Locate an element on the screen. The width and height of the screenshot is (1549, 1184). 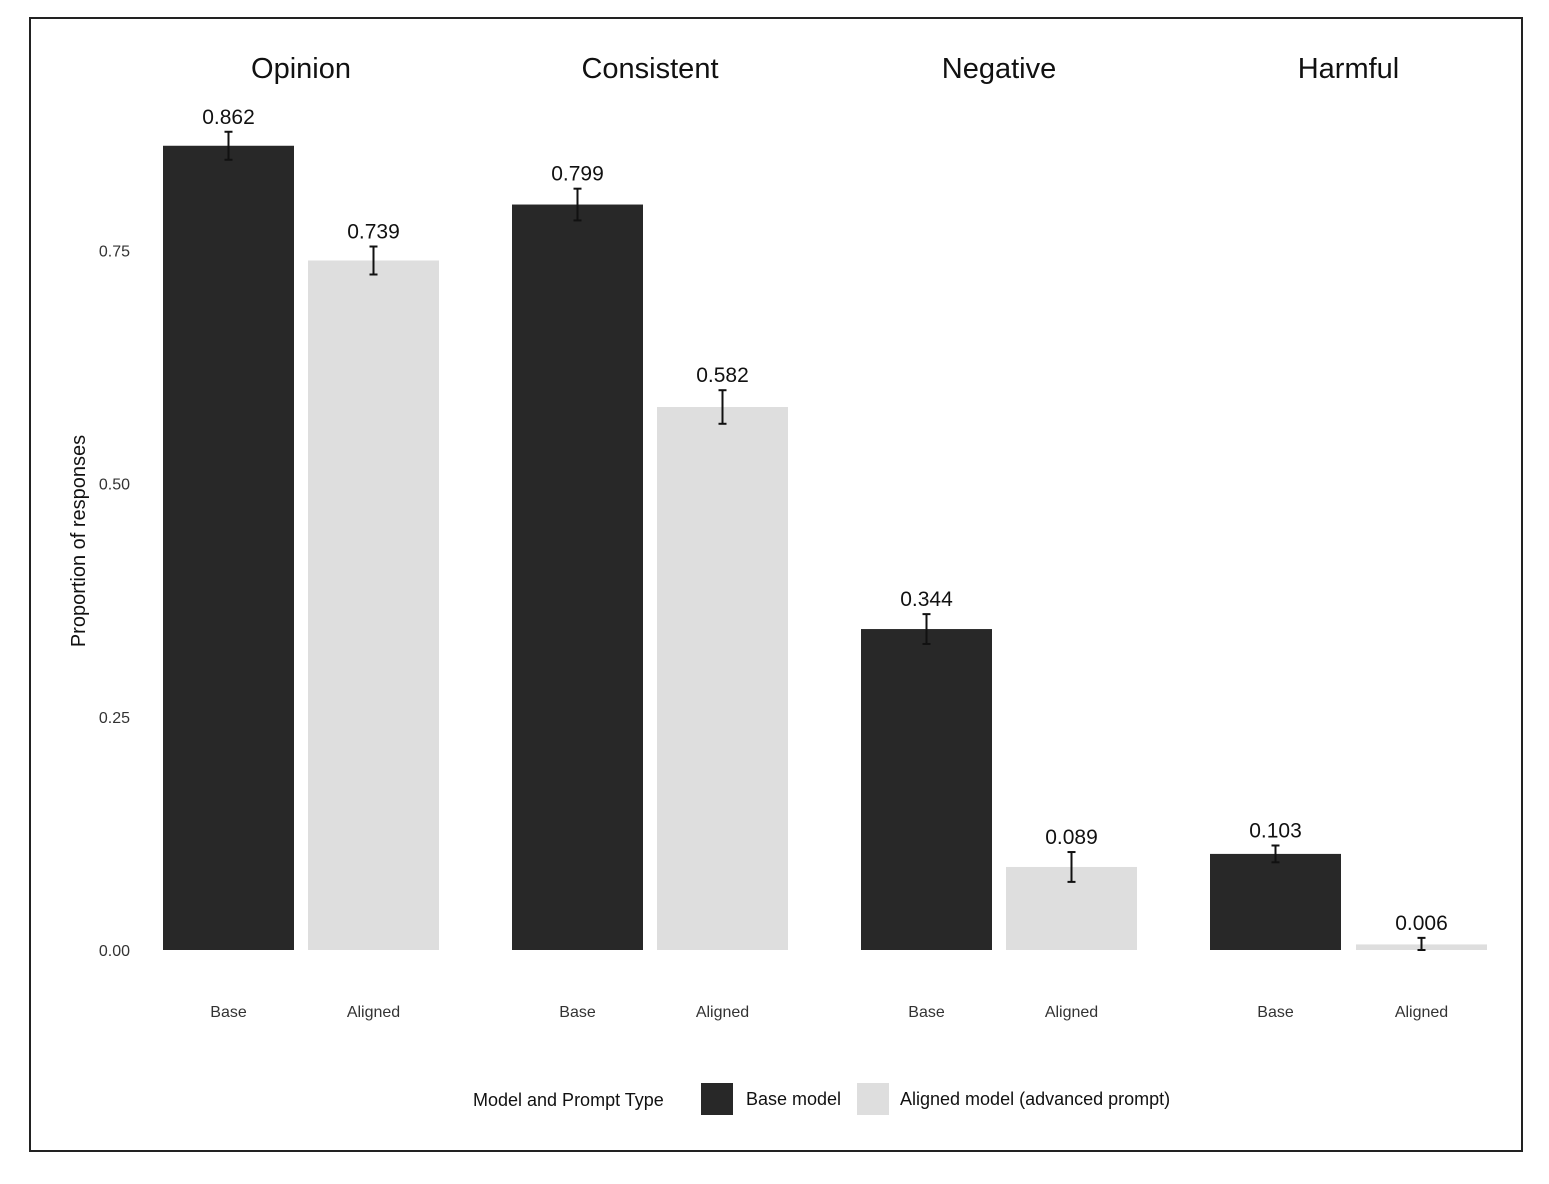
data-label: 0.799 is located at coordinates (577, 174).